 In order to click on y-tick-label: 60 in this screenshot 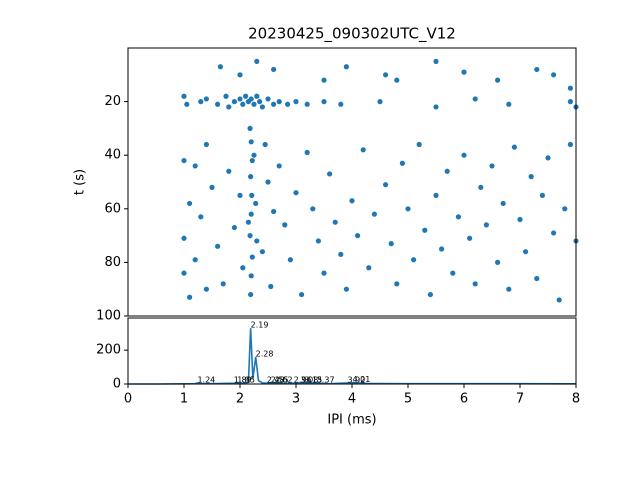, I will do `click(112, 208)`.